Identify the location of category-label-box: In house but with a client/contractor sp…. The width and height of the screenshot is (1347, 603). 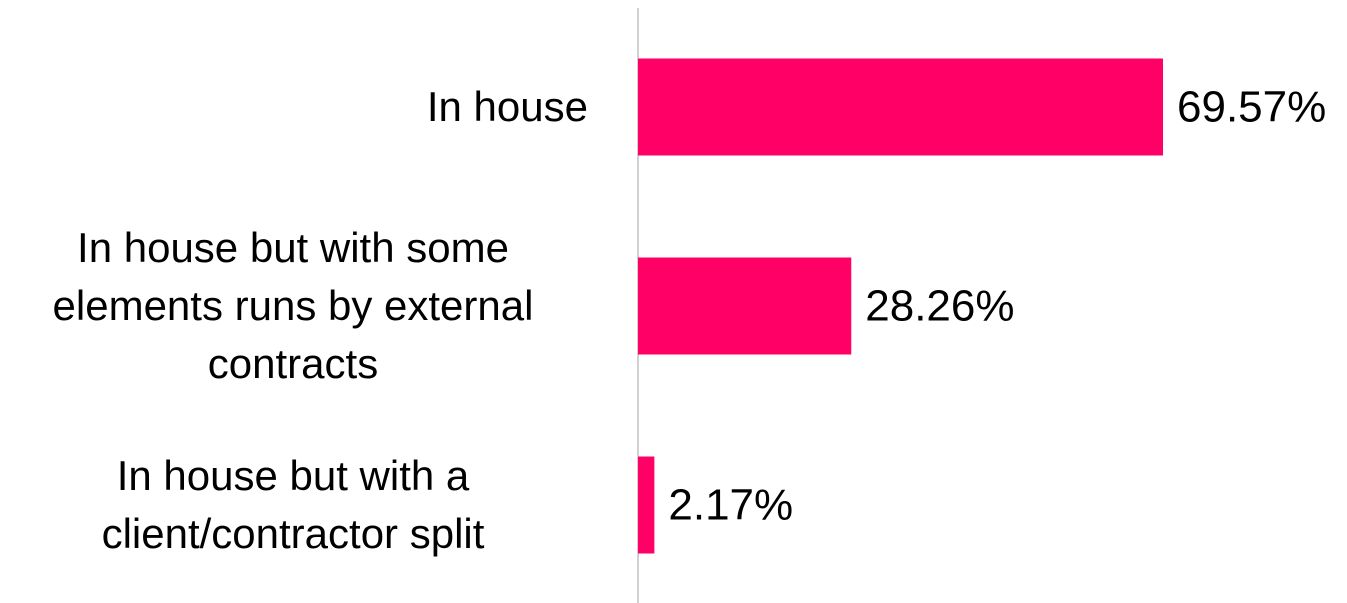
(294, 505).